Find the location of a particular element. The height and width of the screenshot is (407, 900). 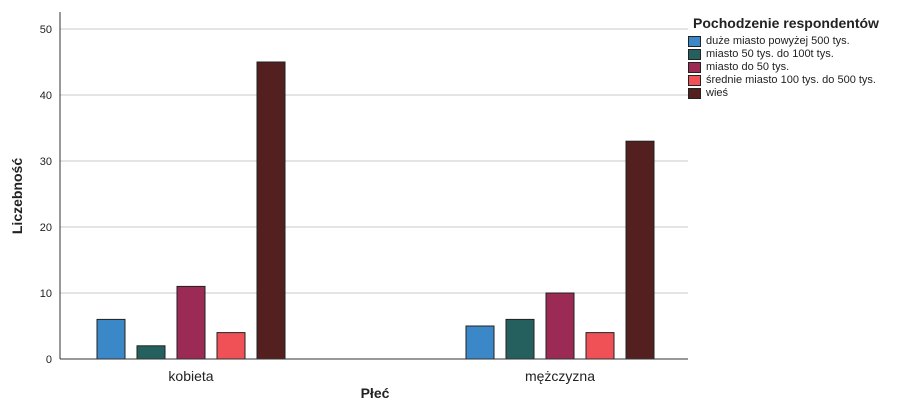

legend-label: miasto 50 tys. do 100t tys. is located at coordinates (770, 54).